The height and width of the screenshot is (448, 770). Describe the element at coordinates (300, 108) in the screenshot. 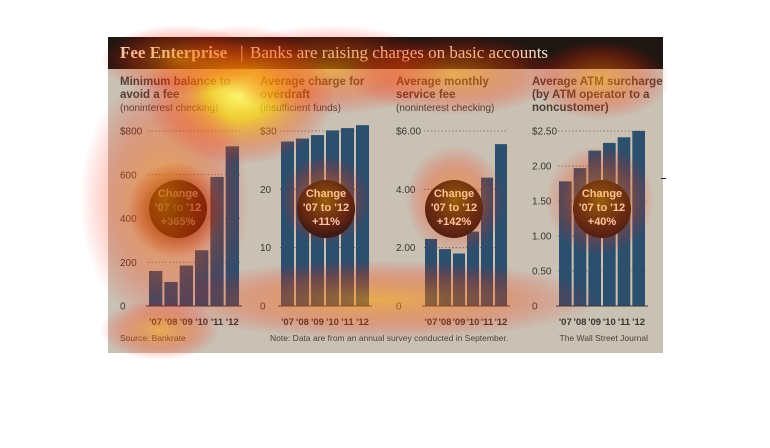

I see `panel-subtitle: (insufficient funds)` at that location.